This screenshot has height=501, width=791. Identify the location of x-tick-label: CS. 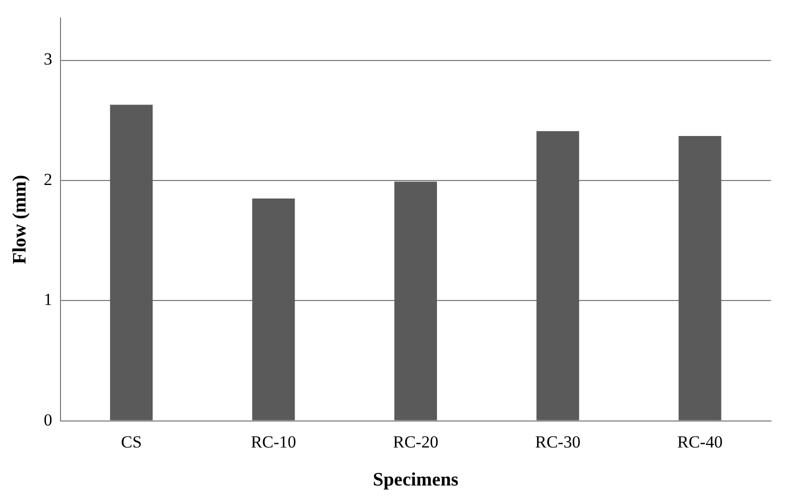
(131, 442).